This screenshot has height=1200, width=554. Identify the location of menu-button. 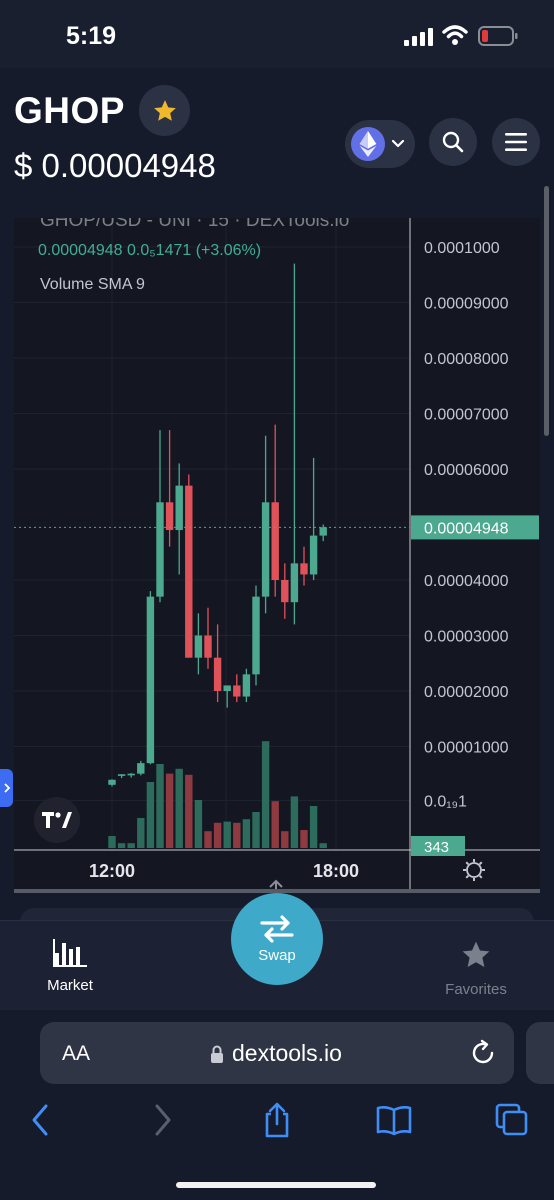
(516, 142).